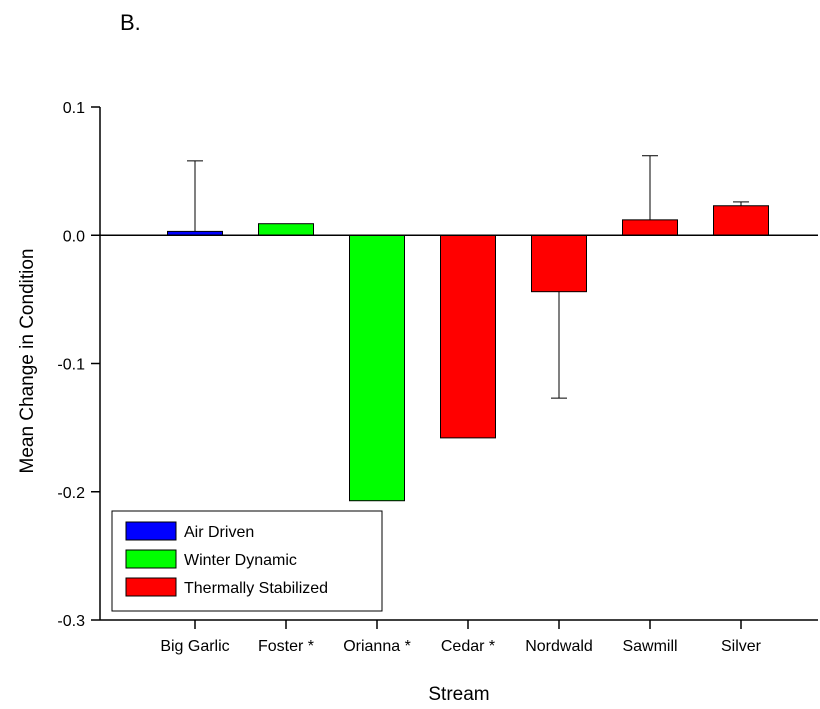 The width and height of the screenshot is (820, 709). I want to click on x-tick-label: Silver, so click(741, 646).